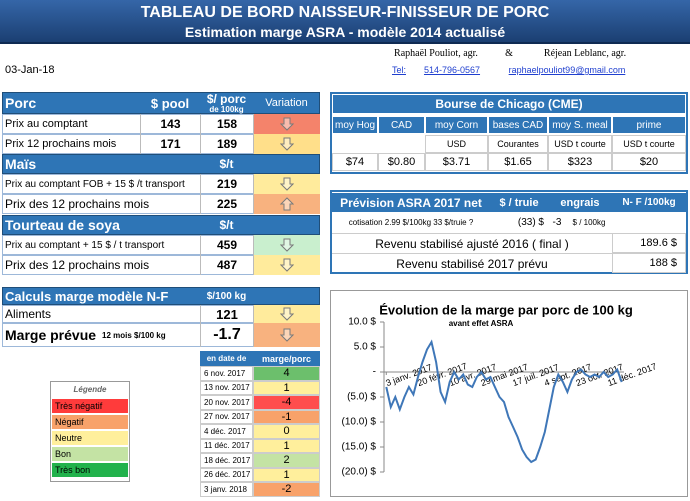 Image resolution: width=690 pixels, height=501 pixels. I want to click on row-label: Aliments, so click(28, 314).